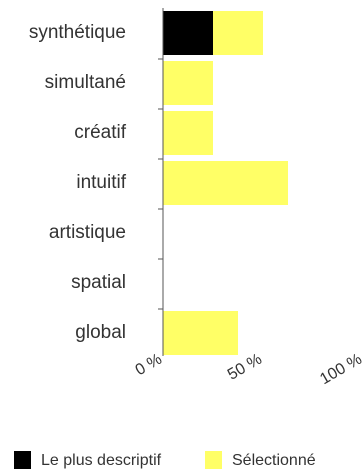 The width and height of the screenshot is (364, 476). Describe the element at coordinates (200, 333) in the screenshot. I see `bar-global-selectionne` at that location.